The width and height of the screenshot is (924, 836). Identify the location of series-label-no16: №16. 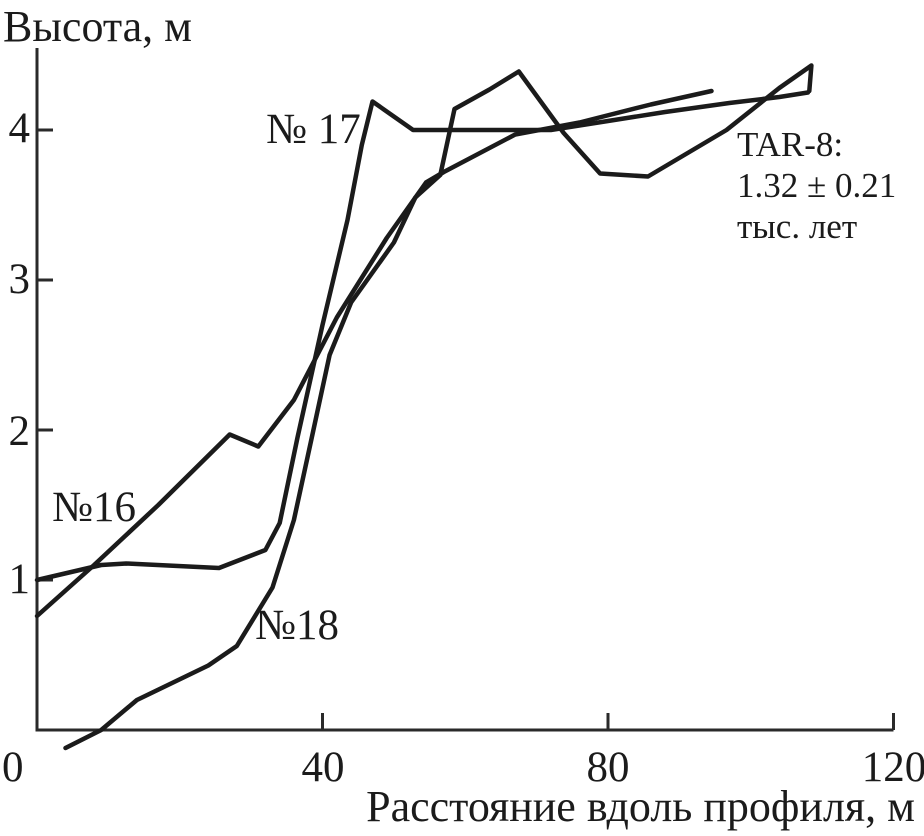
(94, 507).